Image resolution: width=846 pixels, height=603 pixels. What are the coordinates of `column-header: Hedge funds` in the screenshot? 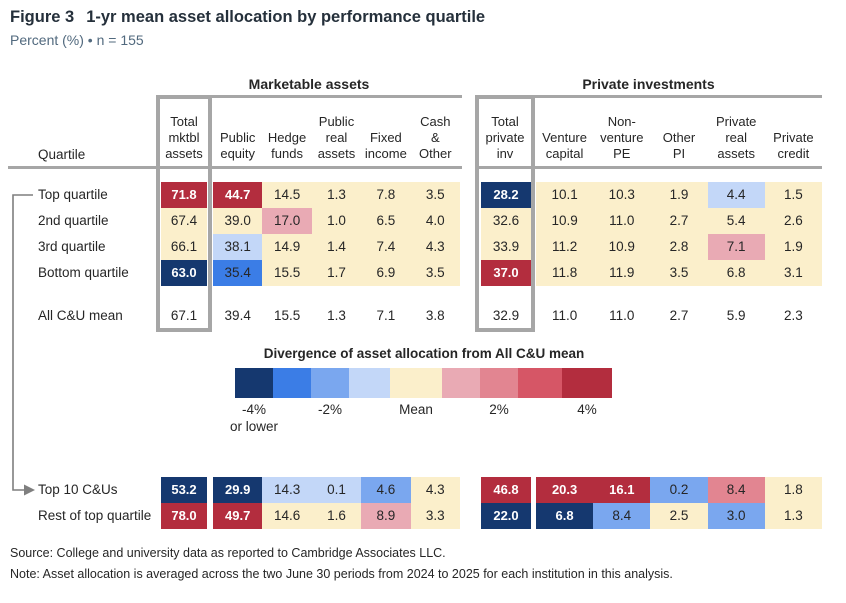 It's located at (287, 145).